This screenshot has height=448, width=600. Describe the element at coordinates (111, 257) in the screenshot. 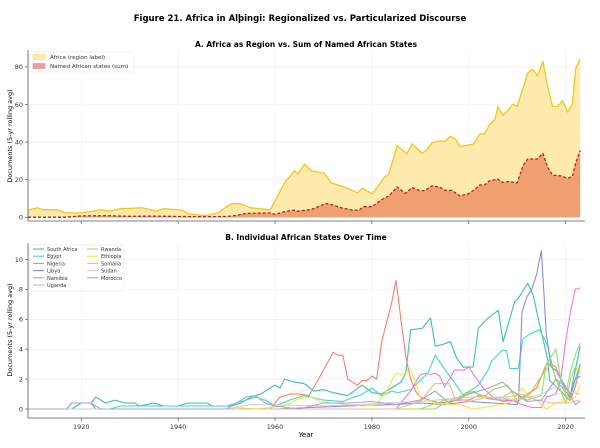

I see `legend-label: Ethiopia` at that location.